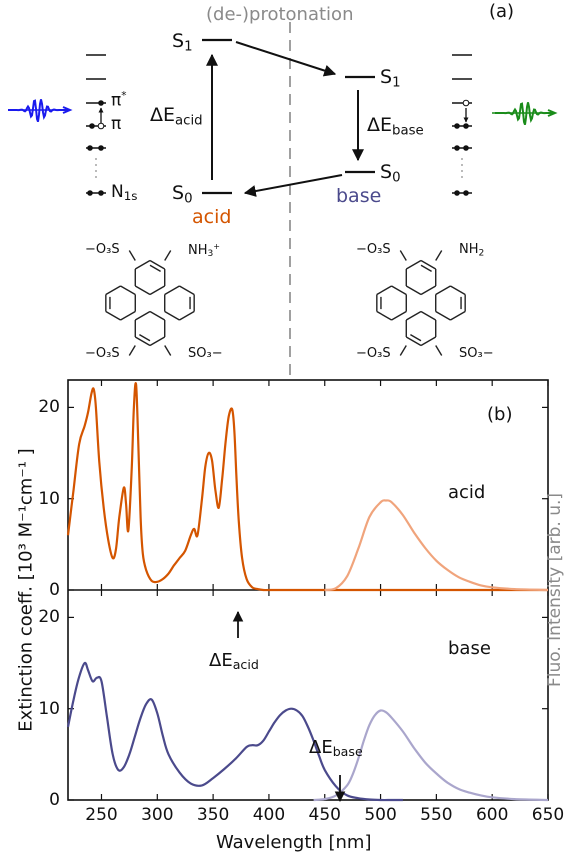 The width and height of the screenshot is (568, 858). I want to click on y2-axis-label: Fluo. Intensity [arb. u.], so click(555, 590).